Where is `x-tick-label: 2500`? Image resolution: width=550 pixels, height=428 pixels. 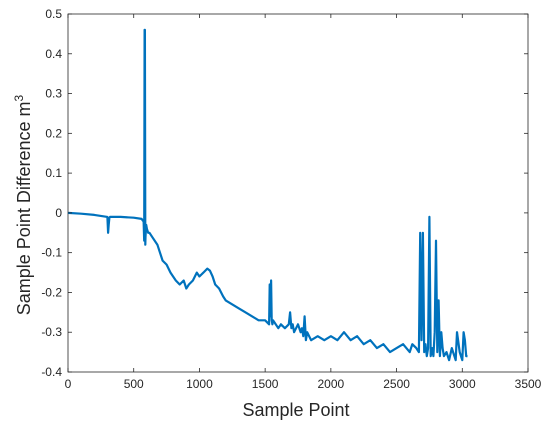
x-tick-label: 2500 is located at coordinates (396, 384).